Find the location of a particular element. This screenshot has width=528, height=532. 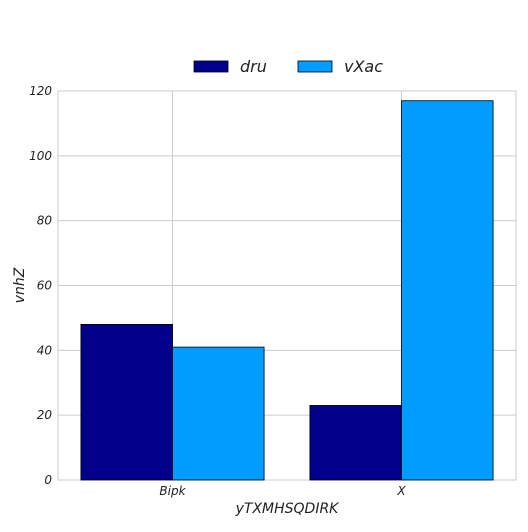

x-tick-label: X is located at coordinates (401, 491).